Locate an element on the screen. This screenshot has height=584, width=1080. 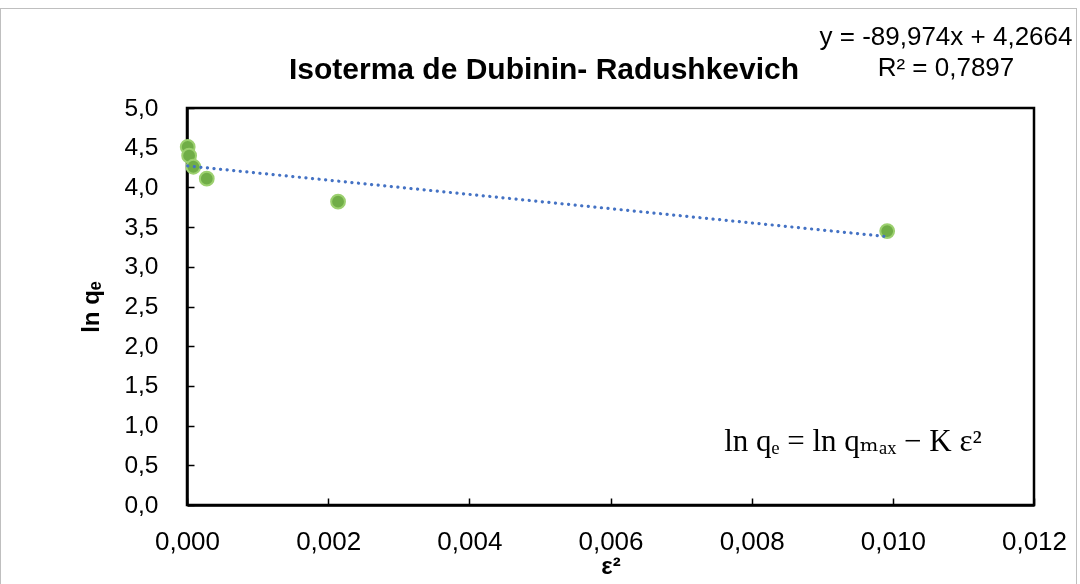
y-tick-label: 4,0 is located at coordinates (141, 186).